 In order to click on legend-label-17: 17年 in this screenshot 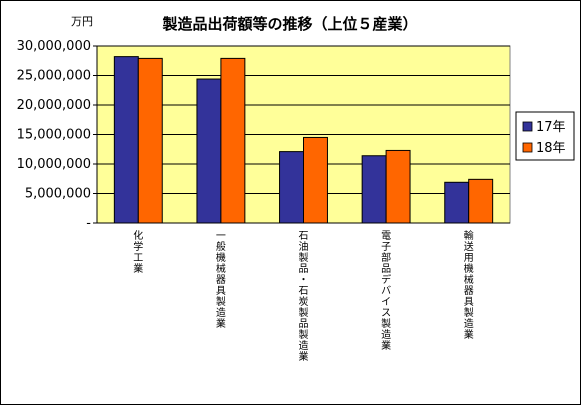, I will do `click(551, 127)`.